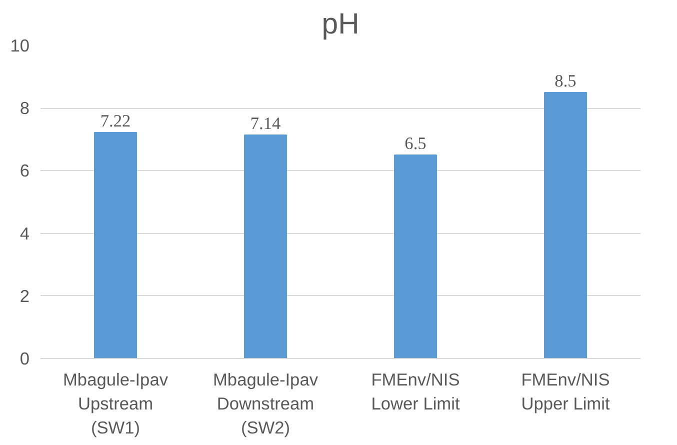  I want to click on y-tick-label: 2, so click(25, 296).